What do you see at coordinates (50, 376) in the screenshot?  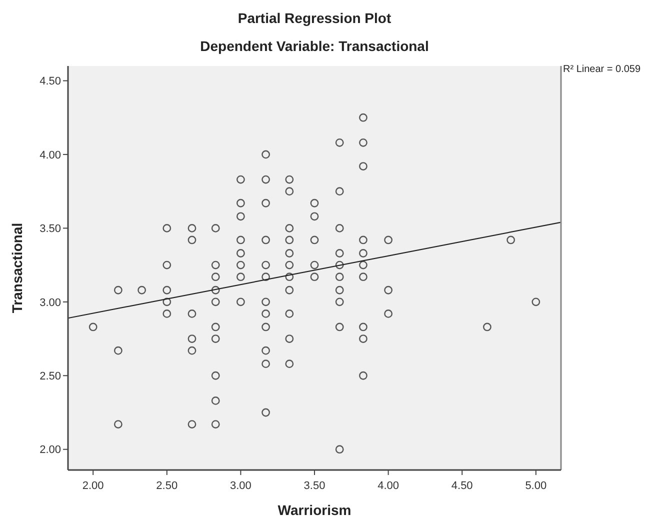 I see `y-tick-label: 2.50` at bounding box center [50, 376].